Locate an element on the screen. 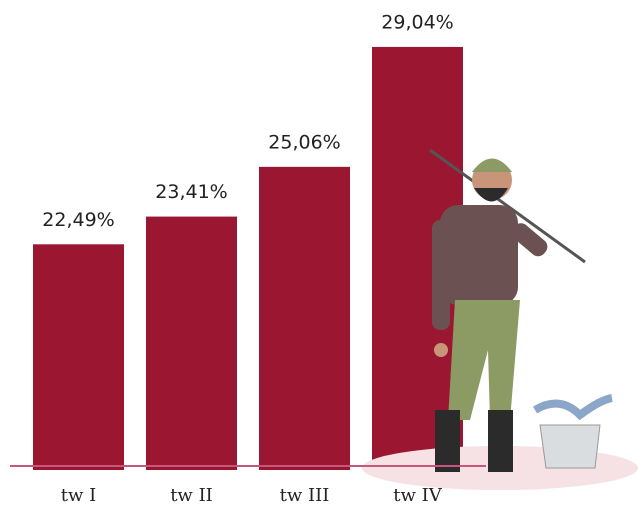  x-tick-label: tw II is located at coordinates (191, 495).